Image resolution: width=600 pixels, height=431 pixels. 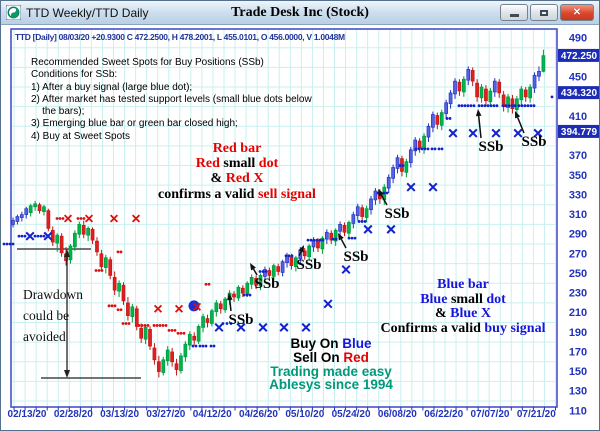 I want to click on svg-text: 472.250, so click(x=579, y=56).